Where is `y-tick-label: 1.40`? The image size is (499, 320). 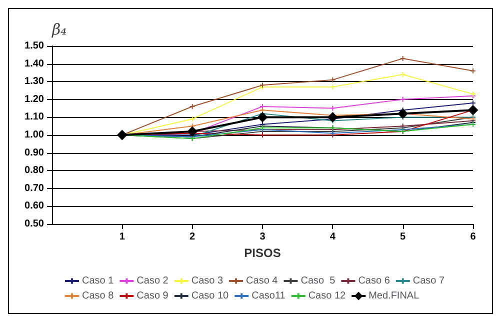 y-tick-label: 1.40 is located at coordinates (34, 64).